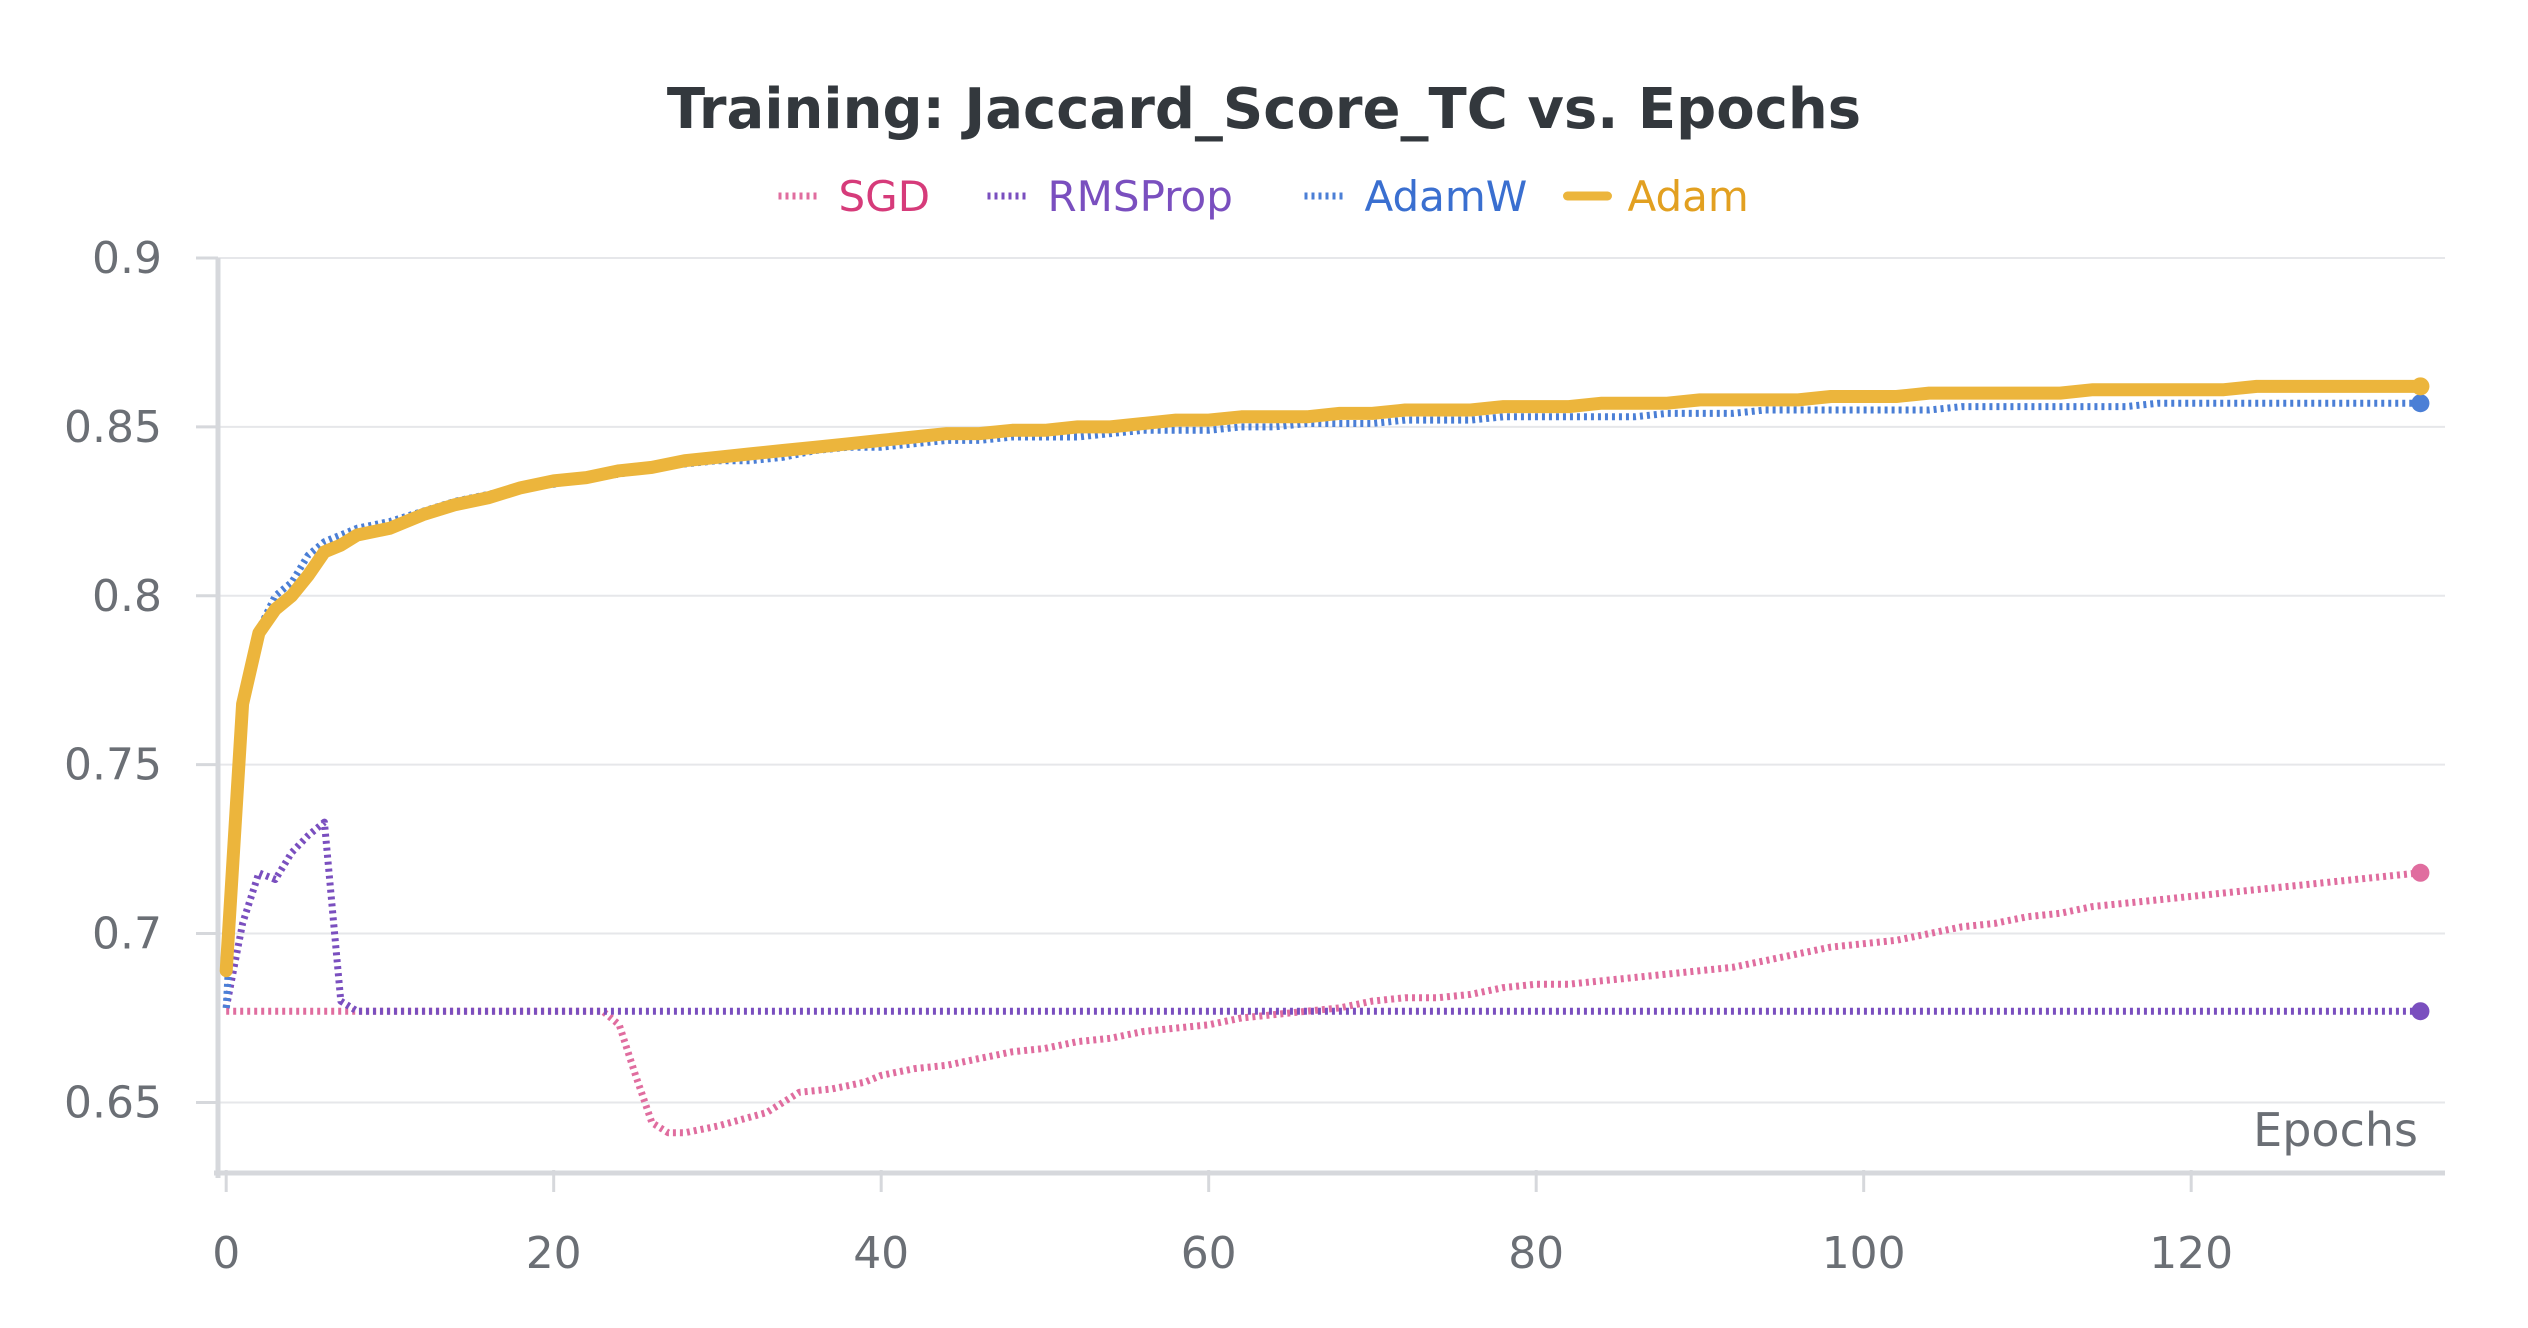  What do you see at coordinates (113, 765) in the screenshot?
I see `y-tick-label: 0.75` at bounding box center [113, 765].